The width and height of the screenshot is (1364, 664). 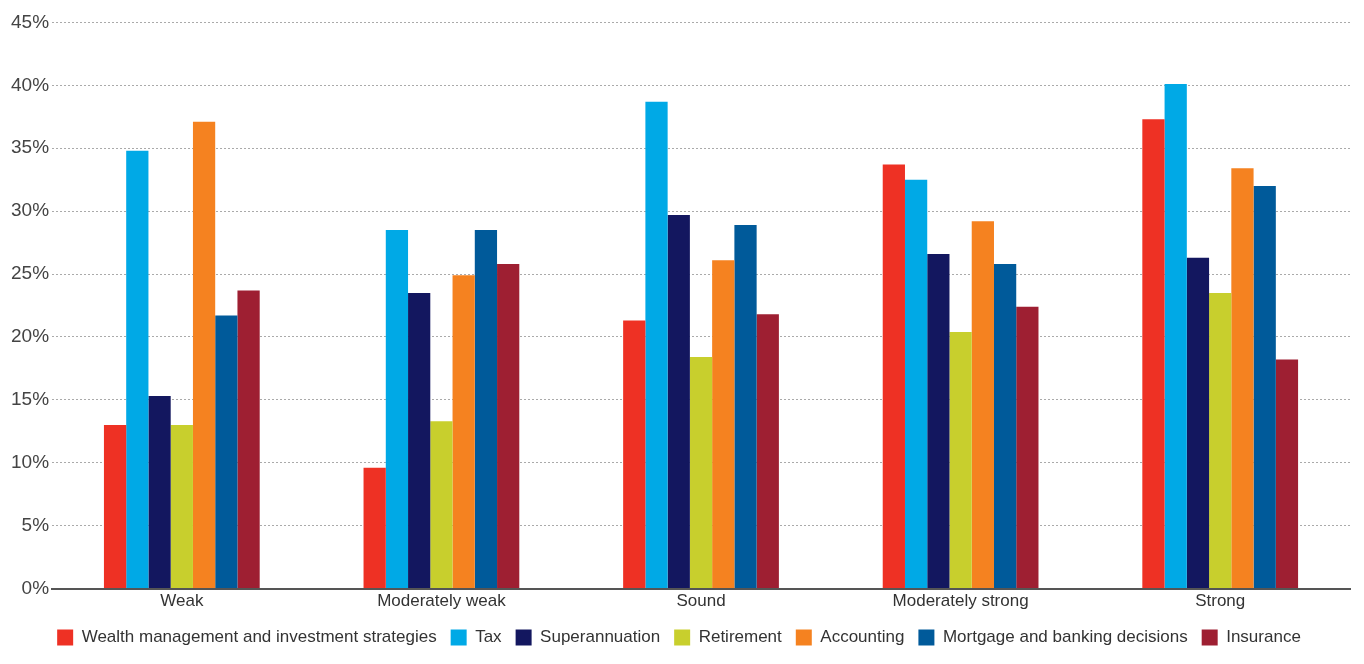 I want to click on y-tick-label: 5%, so click(x=35, y=524).